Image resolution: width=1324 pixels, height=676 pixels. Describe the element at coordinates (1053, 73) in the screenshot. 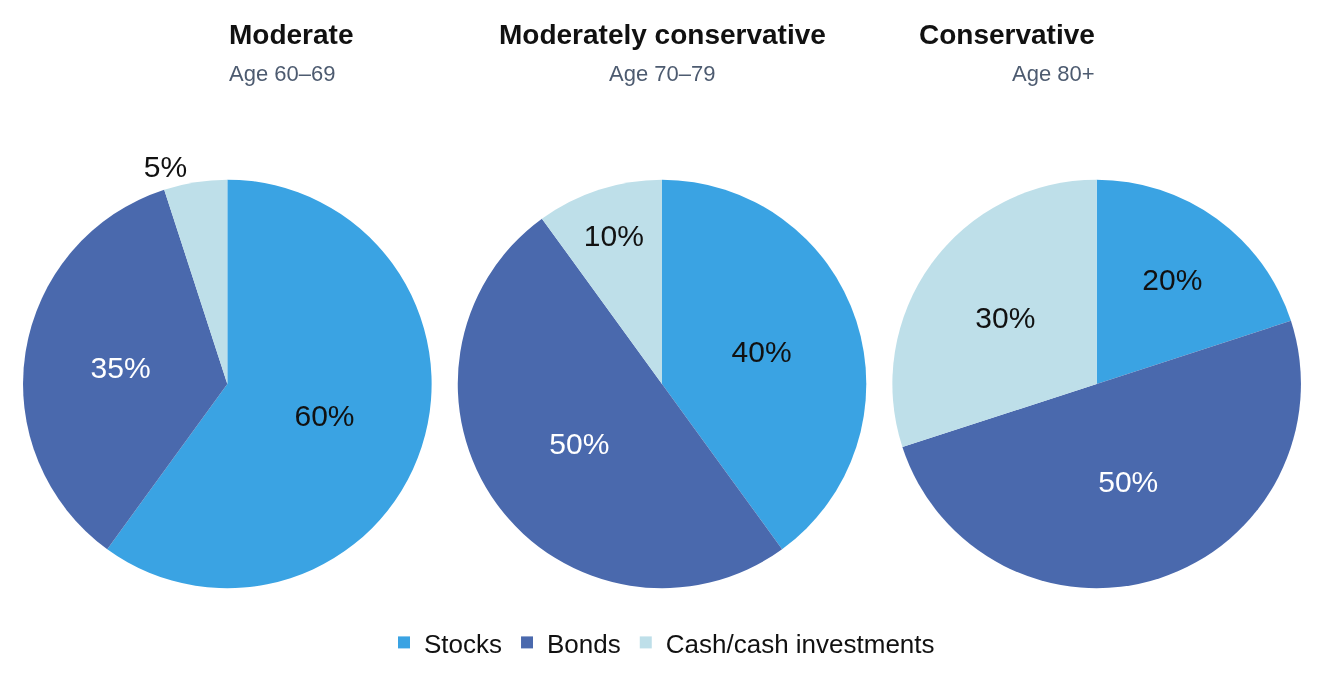

I see `chart-subtitle: Age 80+` at that location.